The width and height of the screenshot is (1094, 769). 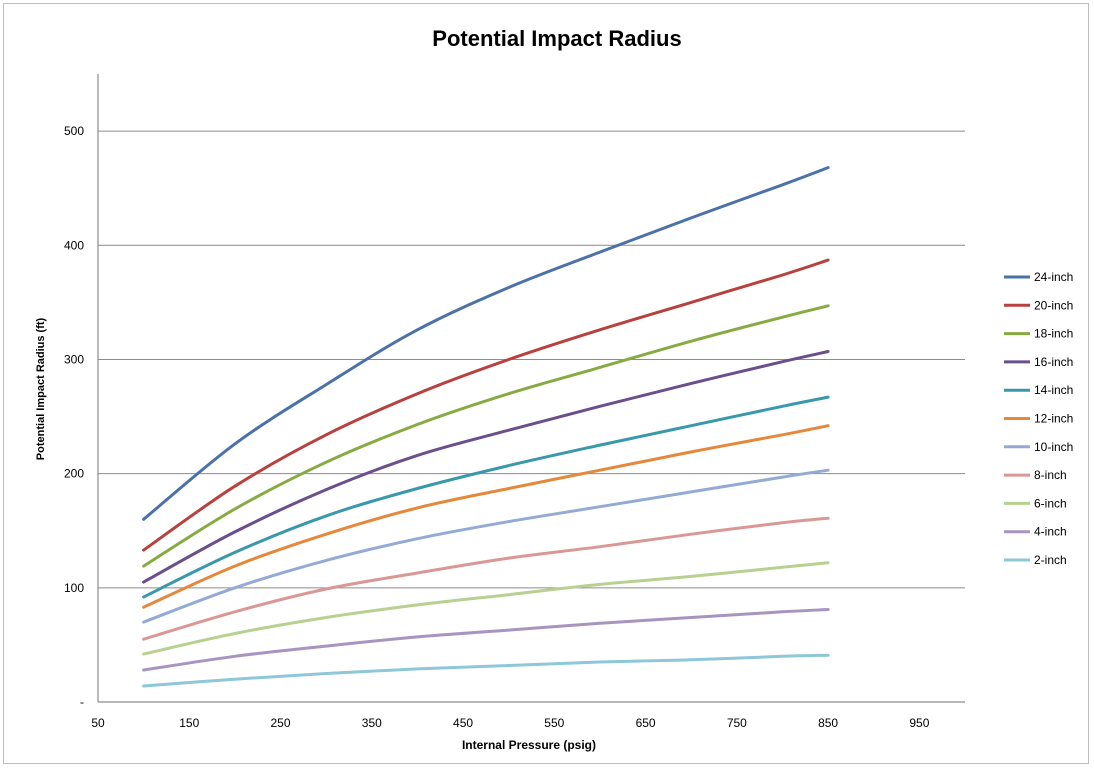 What do you see at coordinates (554, 723) in the screenshot?
I see `x-tick-label: 550` at bounding box center [554, 723].